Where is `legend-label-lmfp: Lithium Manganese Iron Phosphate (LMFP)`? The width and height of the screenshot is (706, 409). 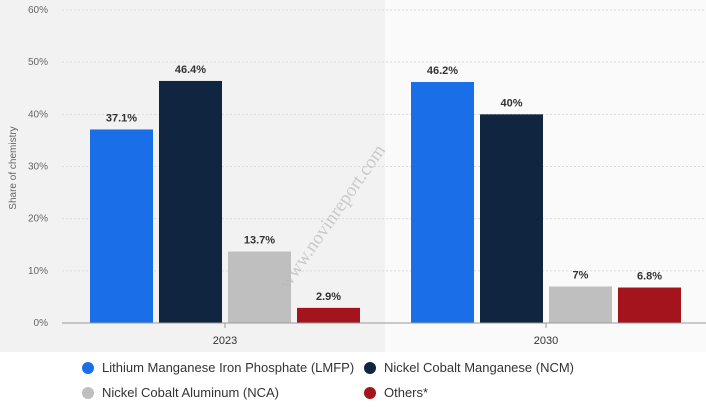 legend-label-lmfp: Lithium Manganese Iron Phosphate (LMFP) is located at coordinates (228, 367).